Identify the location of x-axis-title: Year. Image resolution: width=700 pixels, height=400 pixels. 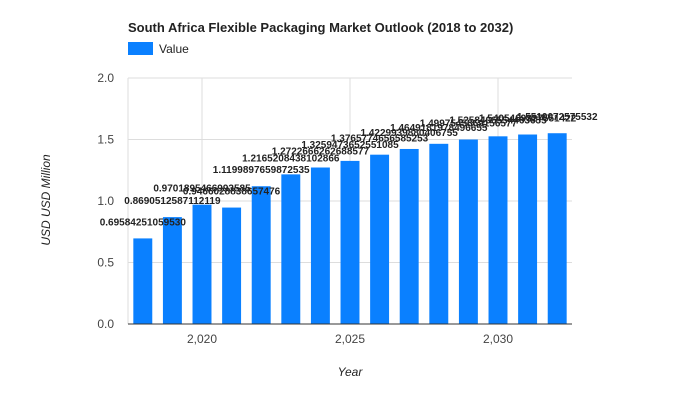
(351, 372).